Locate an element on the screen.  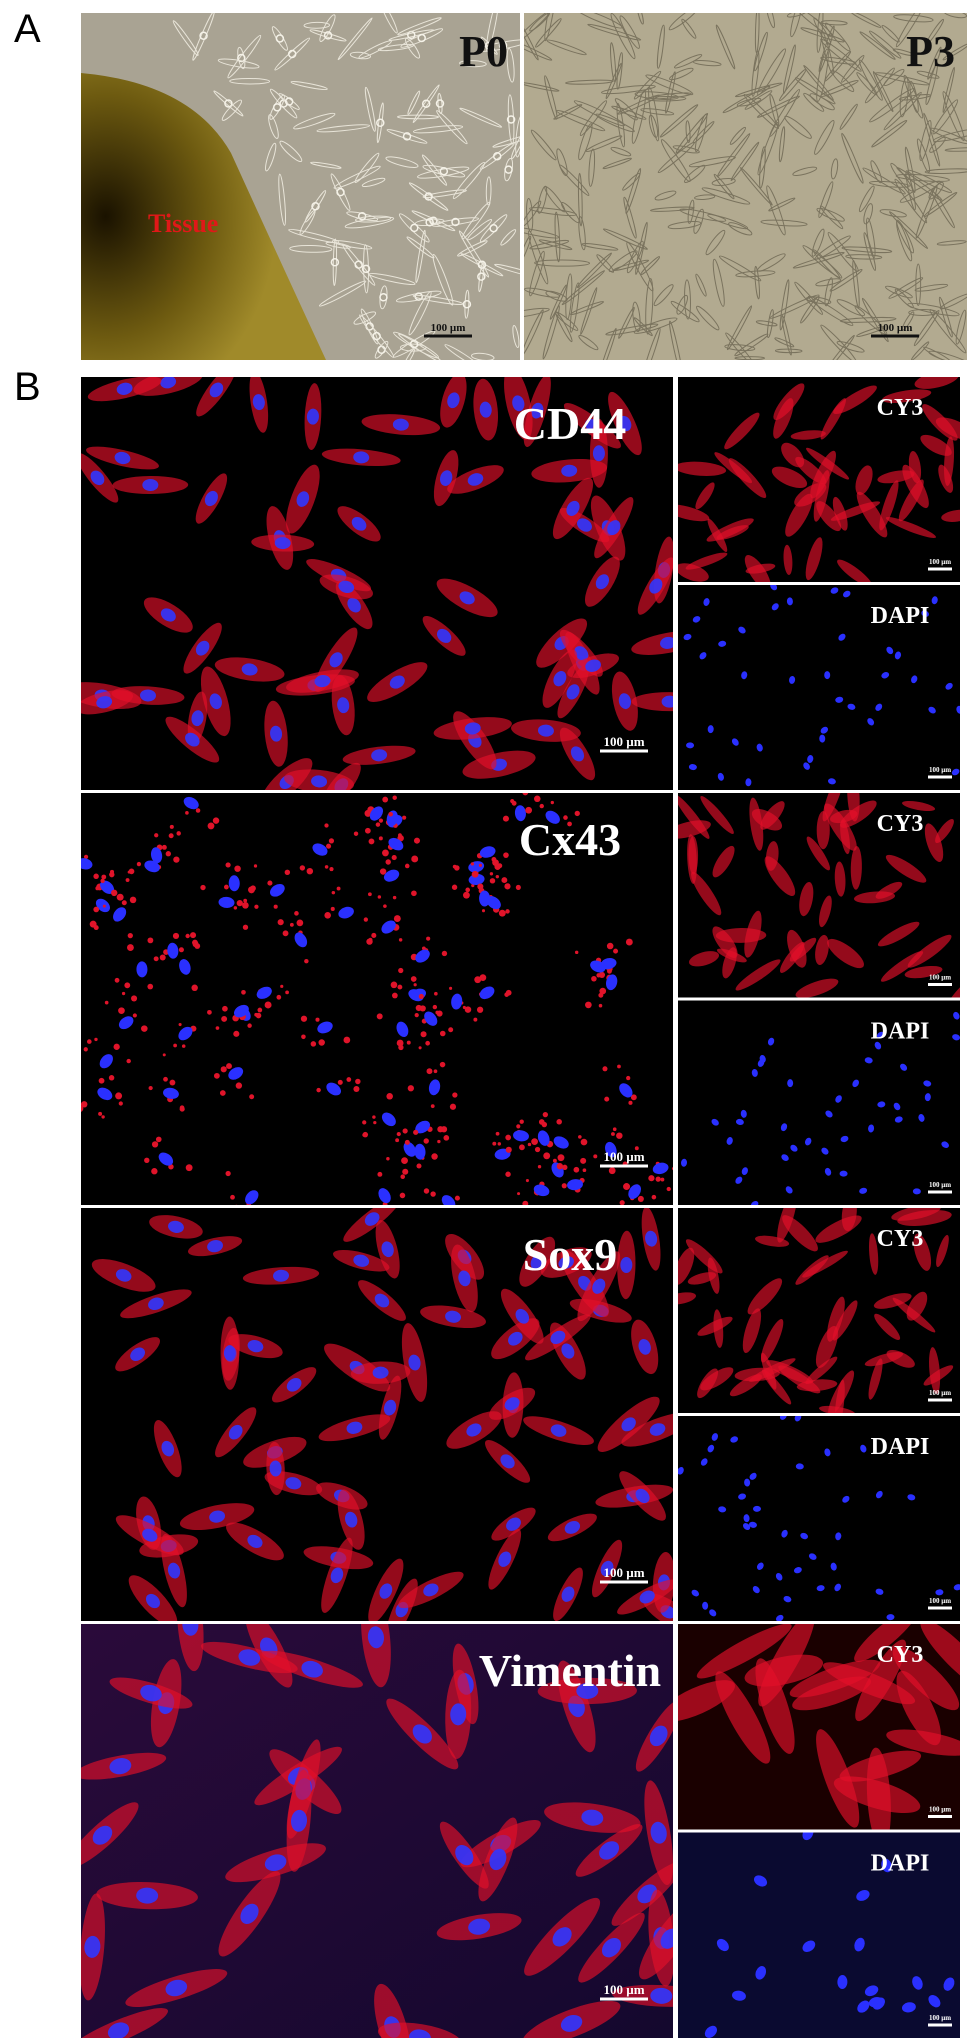
micrograph: CY3 100 µm is located at coordinates (819, 1727).